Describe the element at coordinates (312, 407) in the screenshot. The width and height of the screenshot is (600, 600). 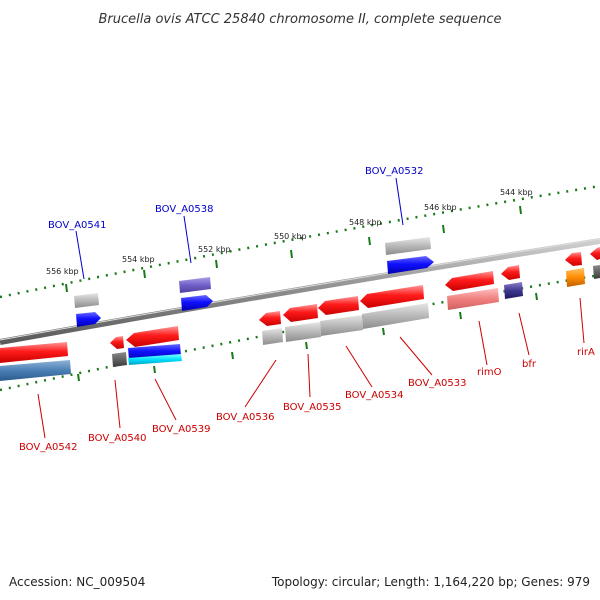
I see `reverse-gene-label: BOV_A0535` at that location.